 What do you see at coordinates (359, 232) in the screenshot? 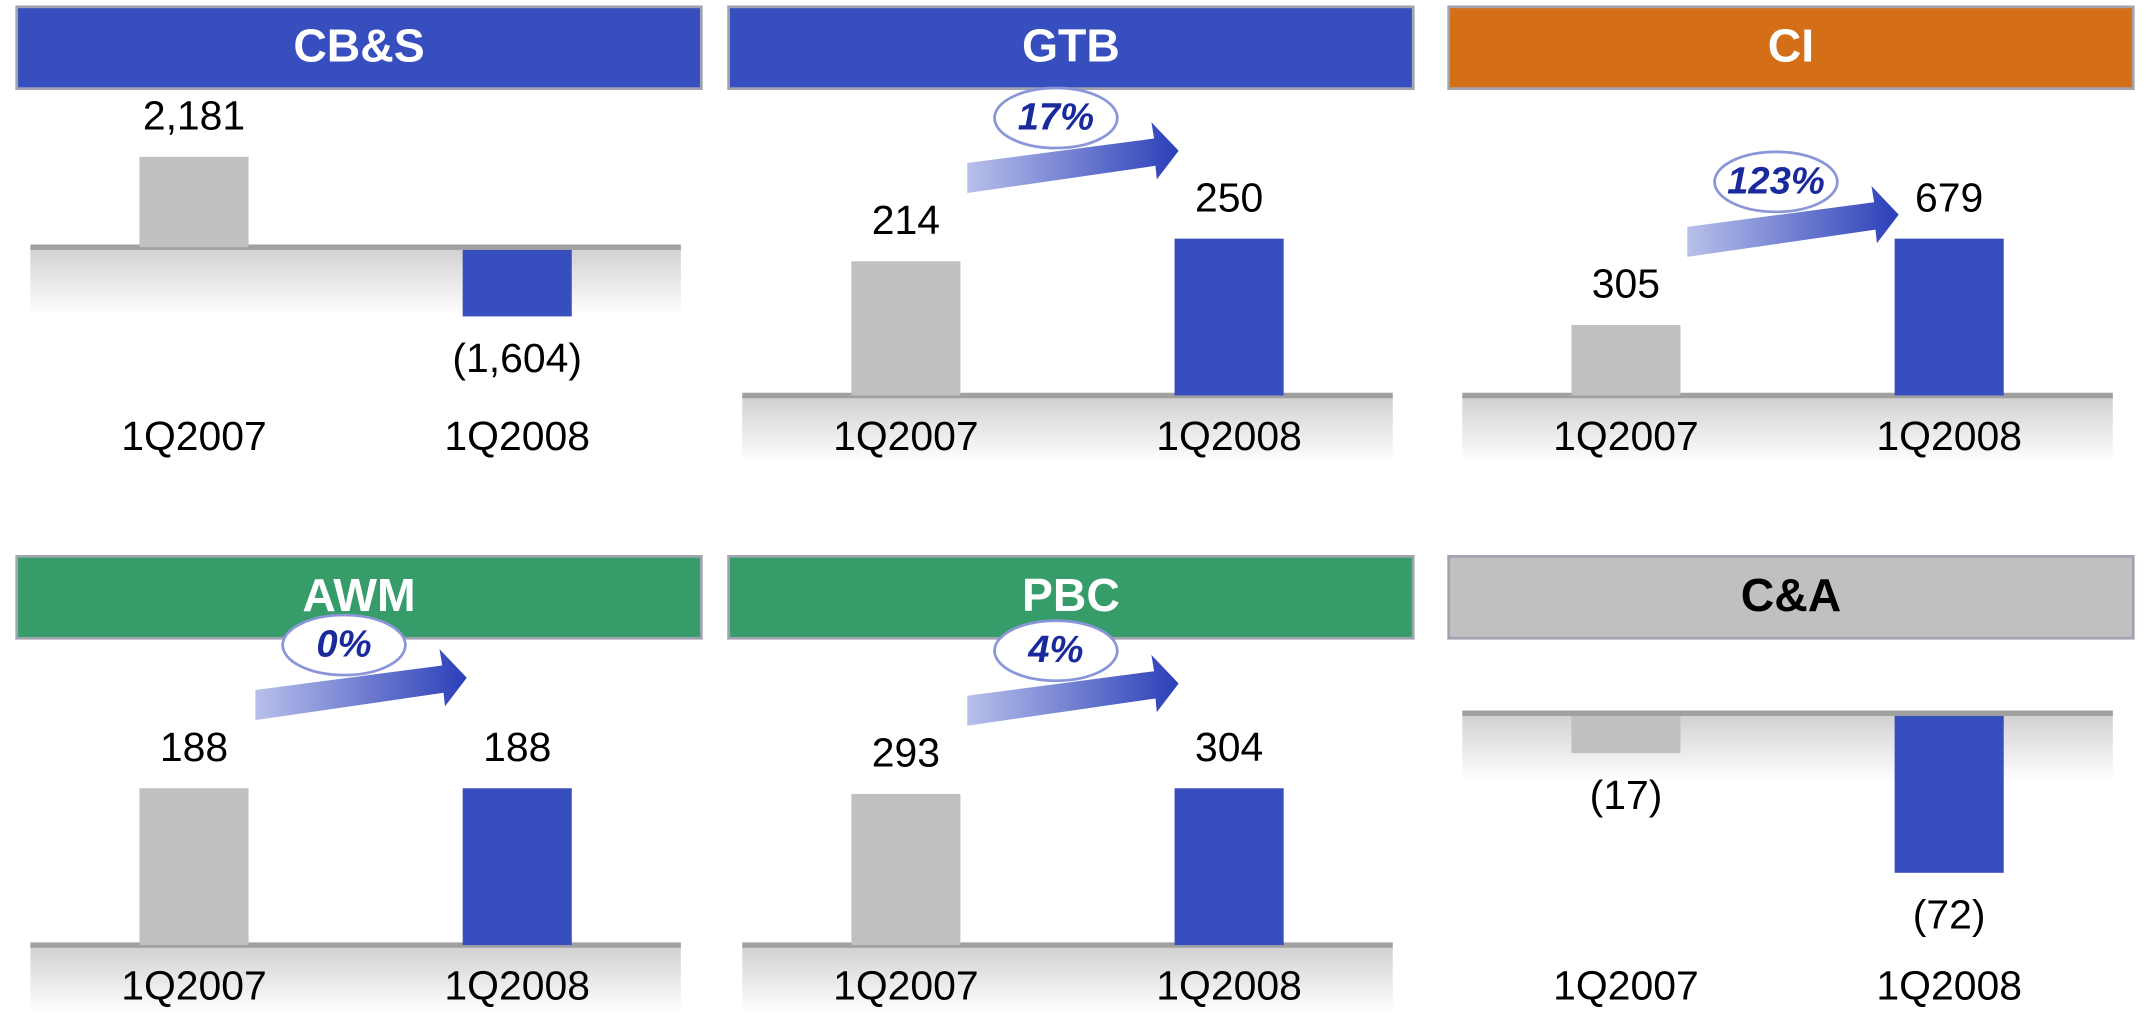
I see `panel: CB&S 2,181 1Q2007 (1,604) 1Q2008` at bounding box center [359, 232].